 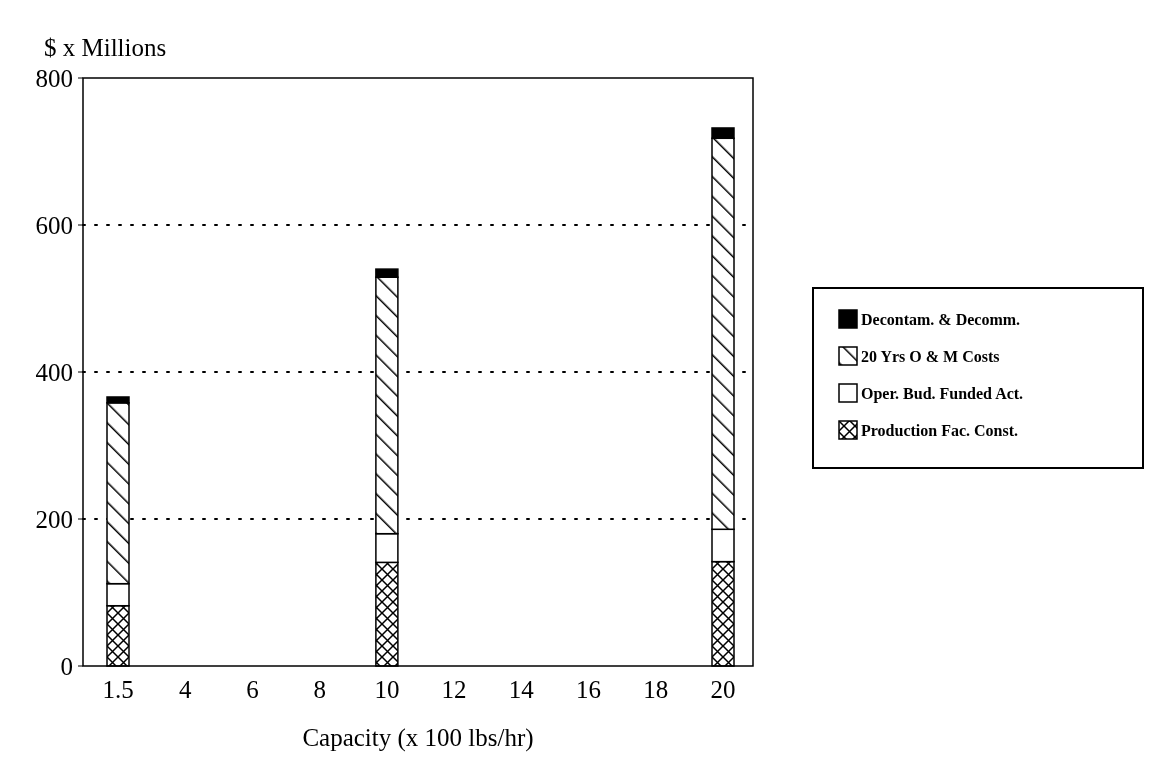 I want to click on x-tick-label: 8, so click(x=319, y=689).